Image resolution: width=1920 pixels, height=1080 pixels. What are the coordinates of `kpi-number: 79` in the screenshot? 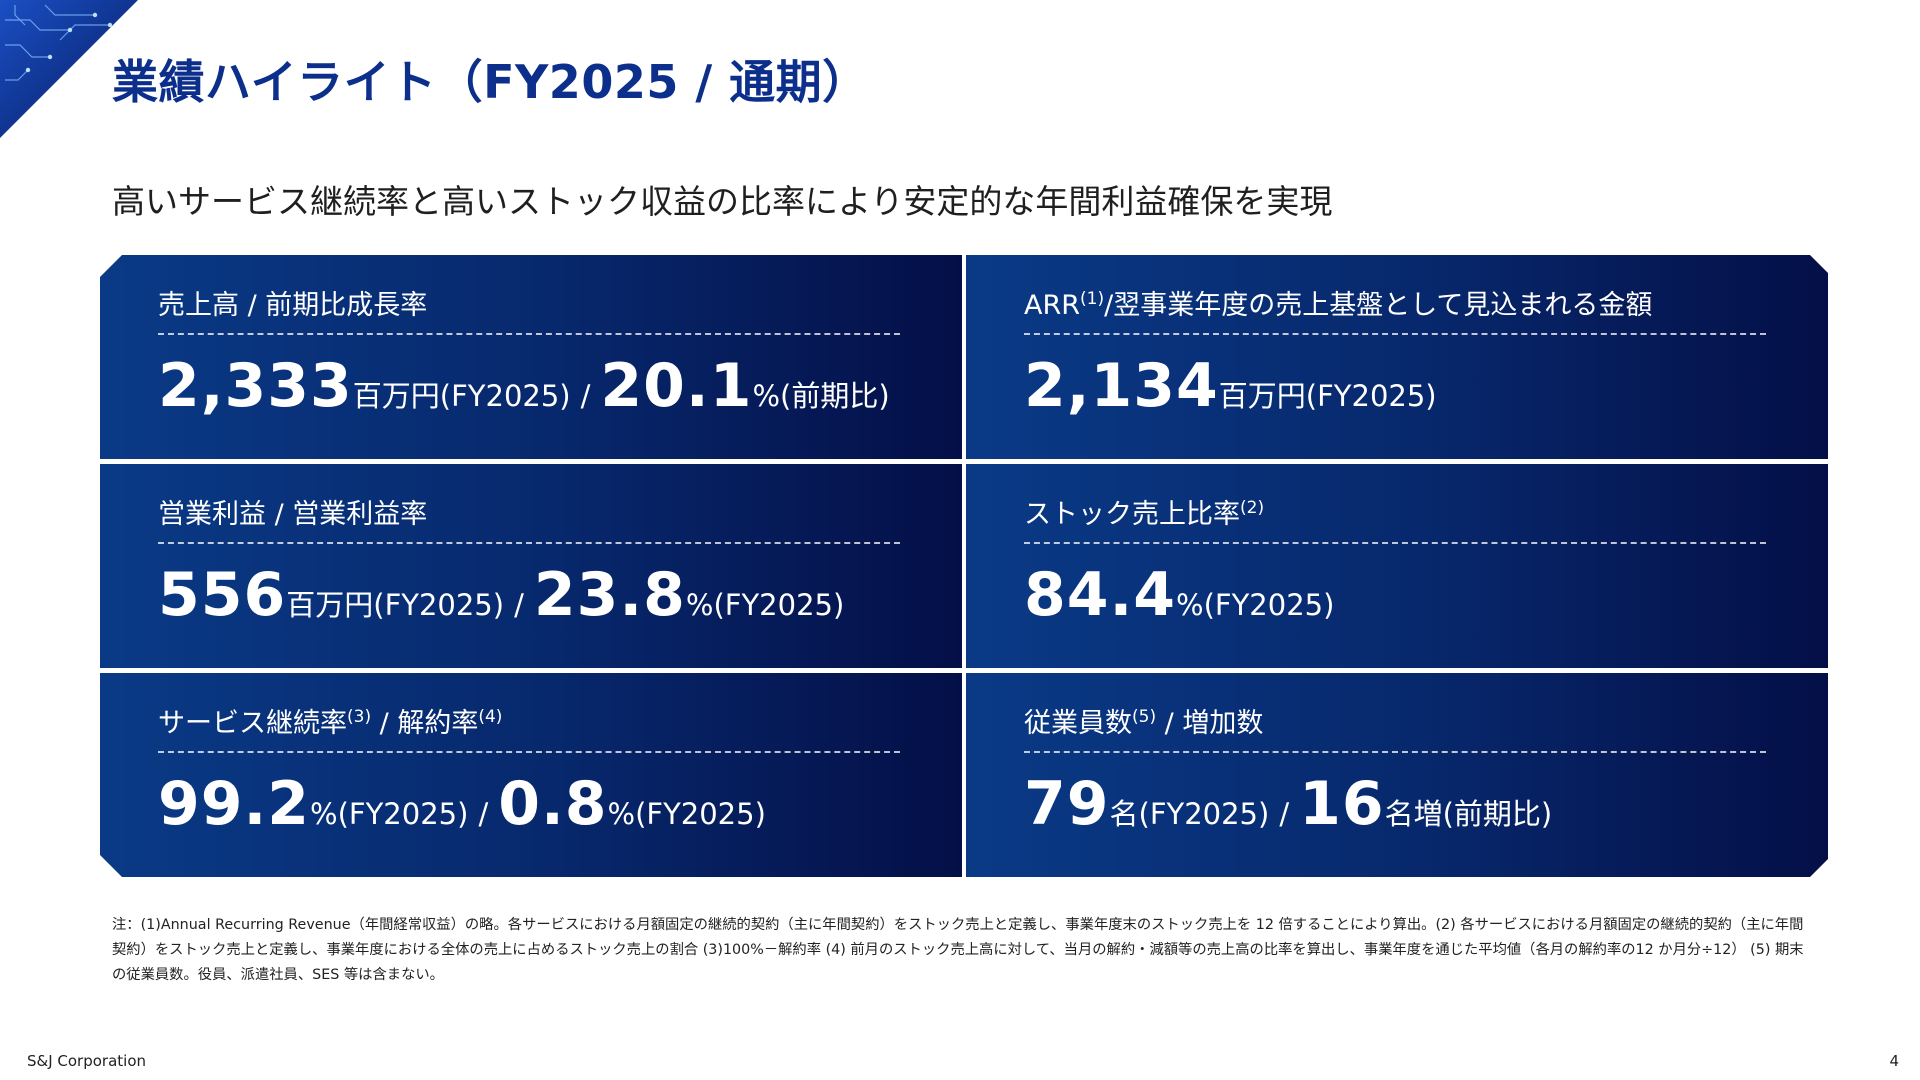 It's located at (1067, 804).